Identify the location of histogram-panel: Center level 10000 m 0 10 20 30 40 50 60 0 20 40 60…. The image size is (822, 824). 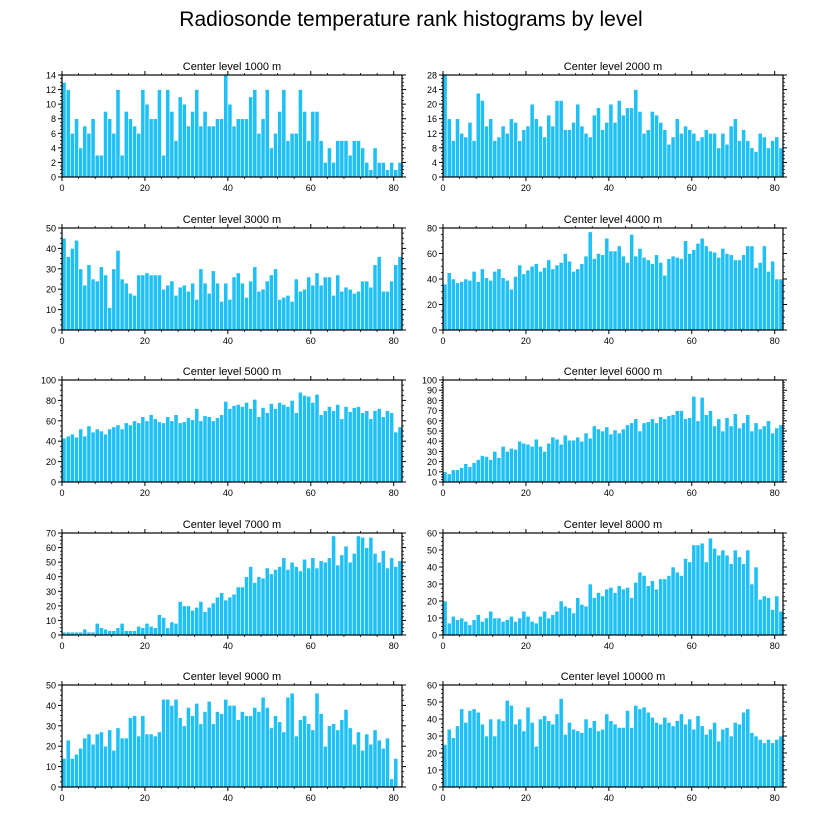
(607, 737).